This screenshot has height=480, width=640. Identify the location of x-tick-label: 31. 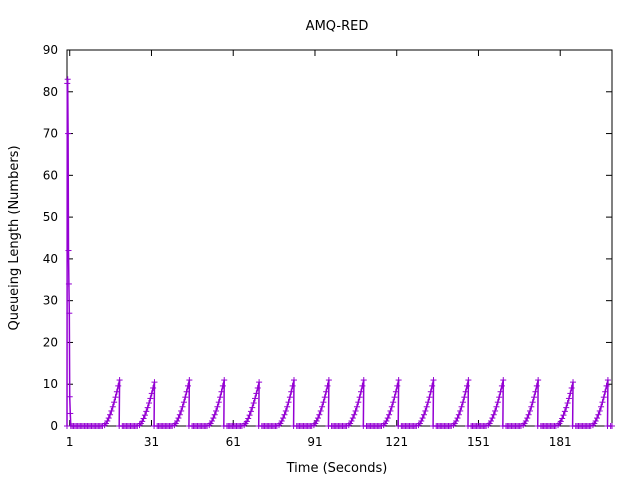
(151, 442).